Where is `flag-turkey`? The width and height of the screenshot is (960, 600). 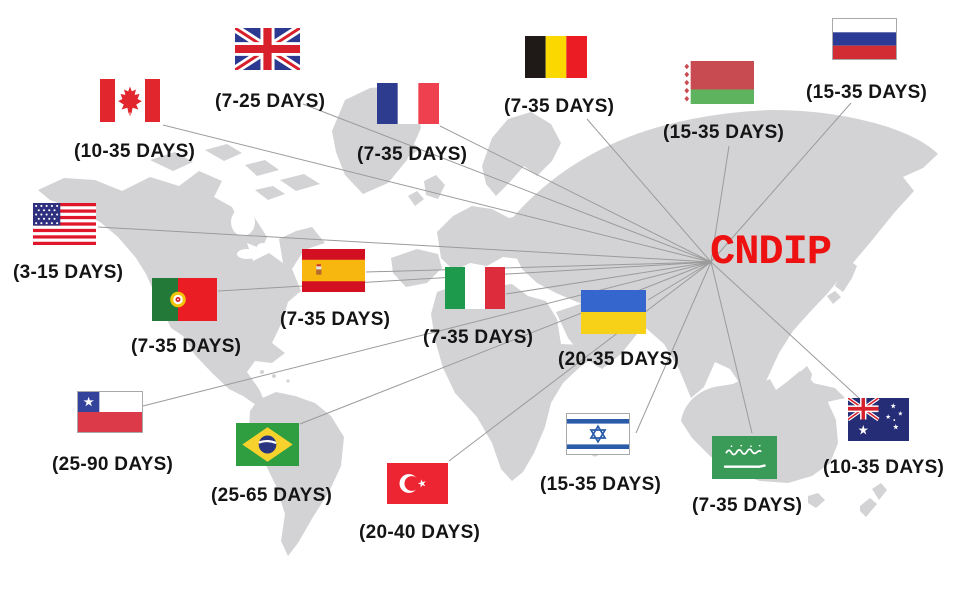
flag-turkey is located at coordinates (417, 483).